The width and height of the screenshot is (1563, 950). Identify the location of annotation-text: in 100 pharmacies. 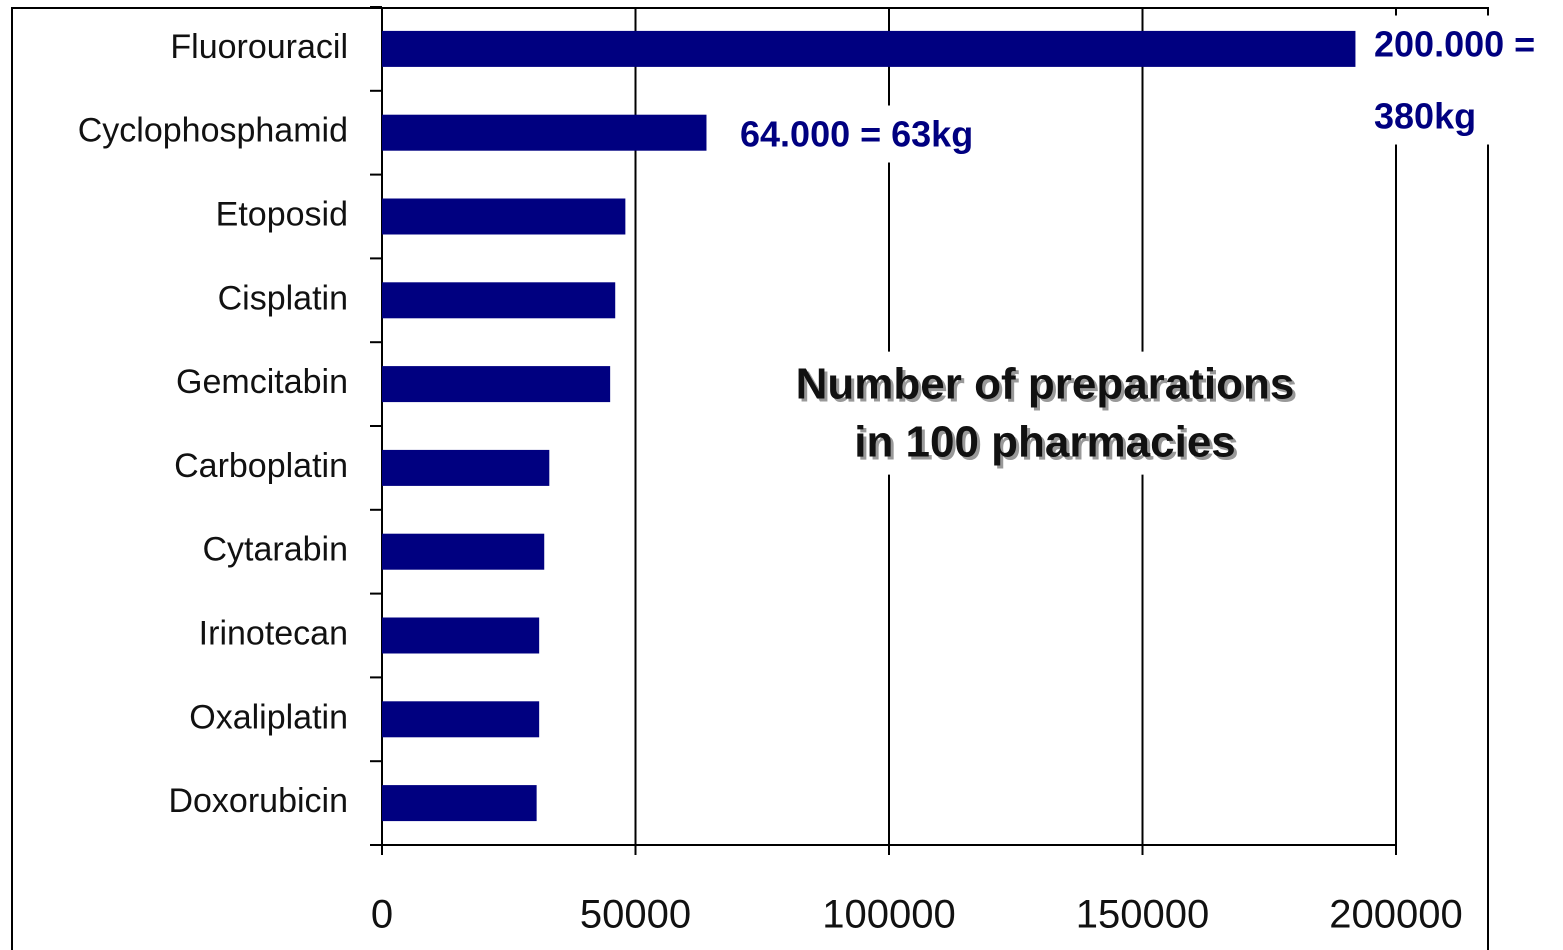
(1045, 442).